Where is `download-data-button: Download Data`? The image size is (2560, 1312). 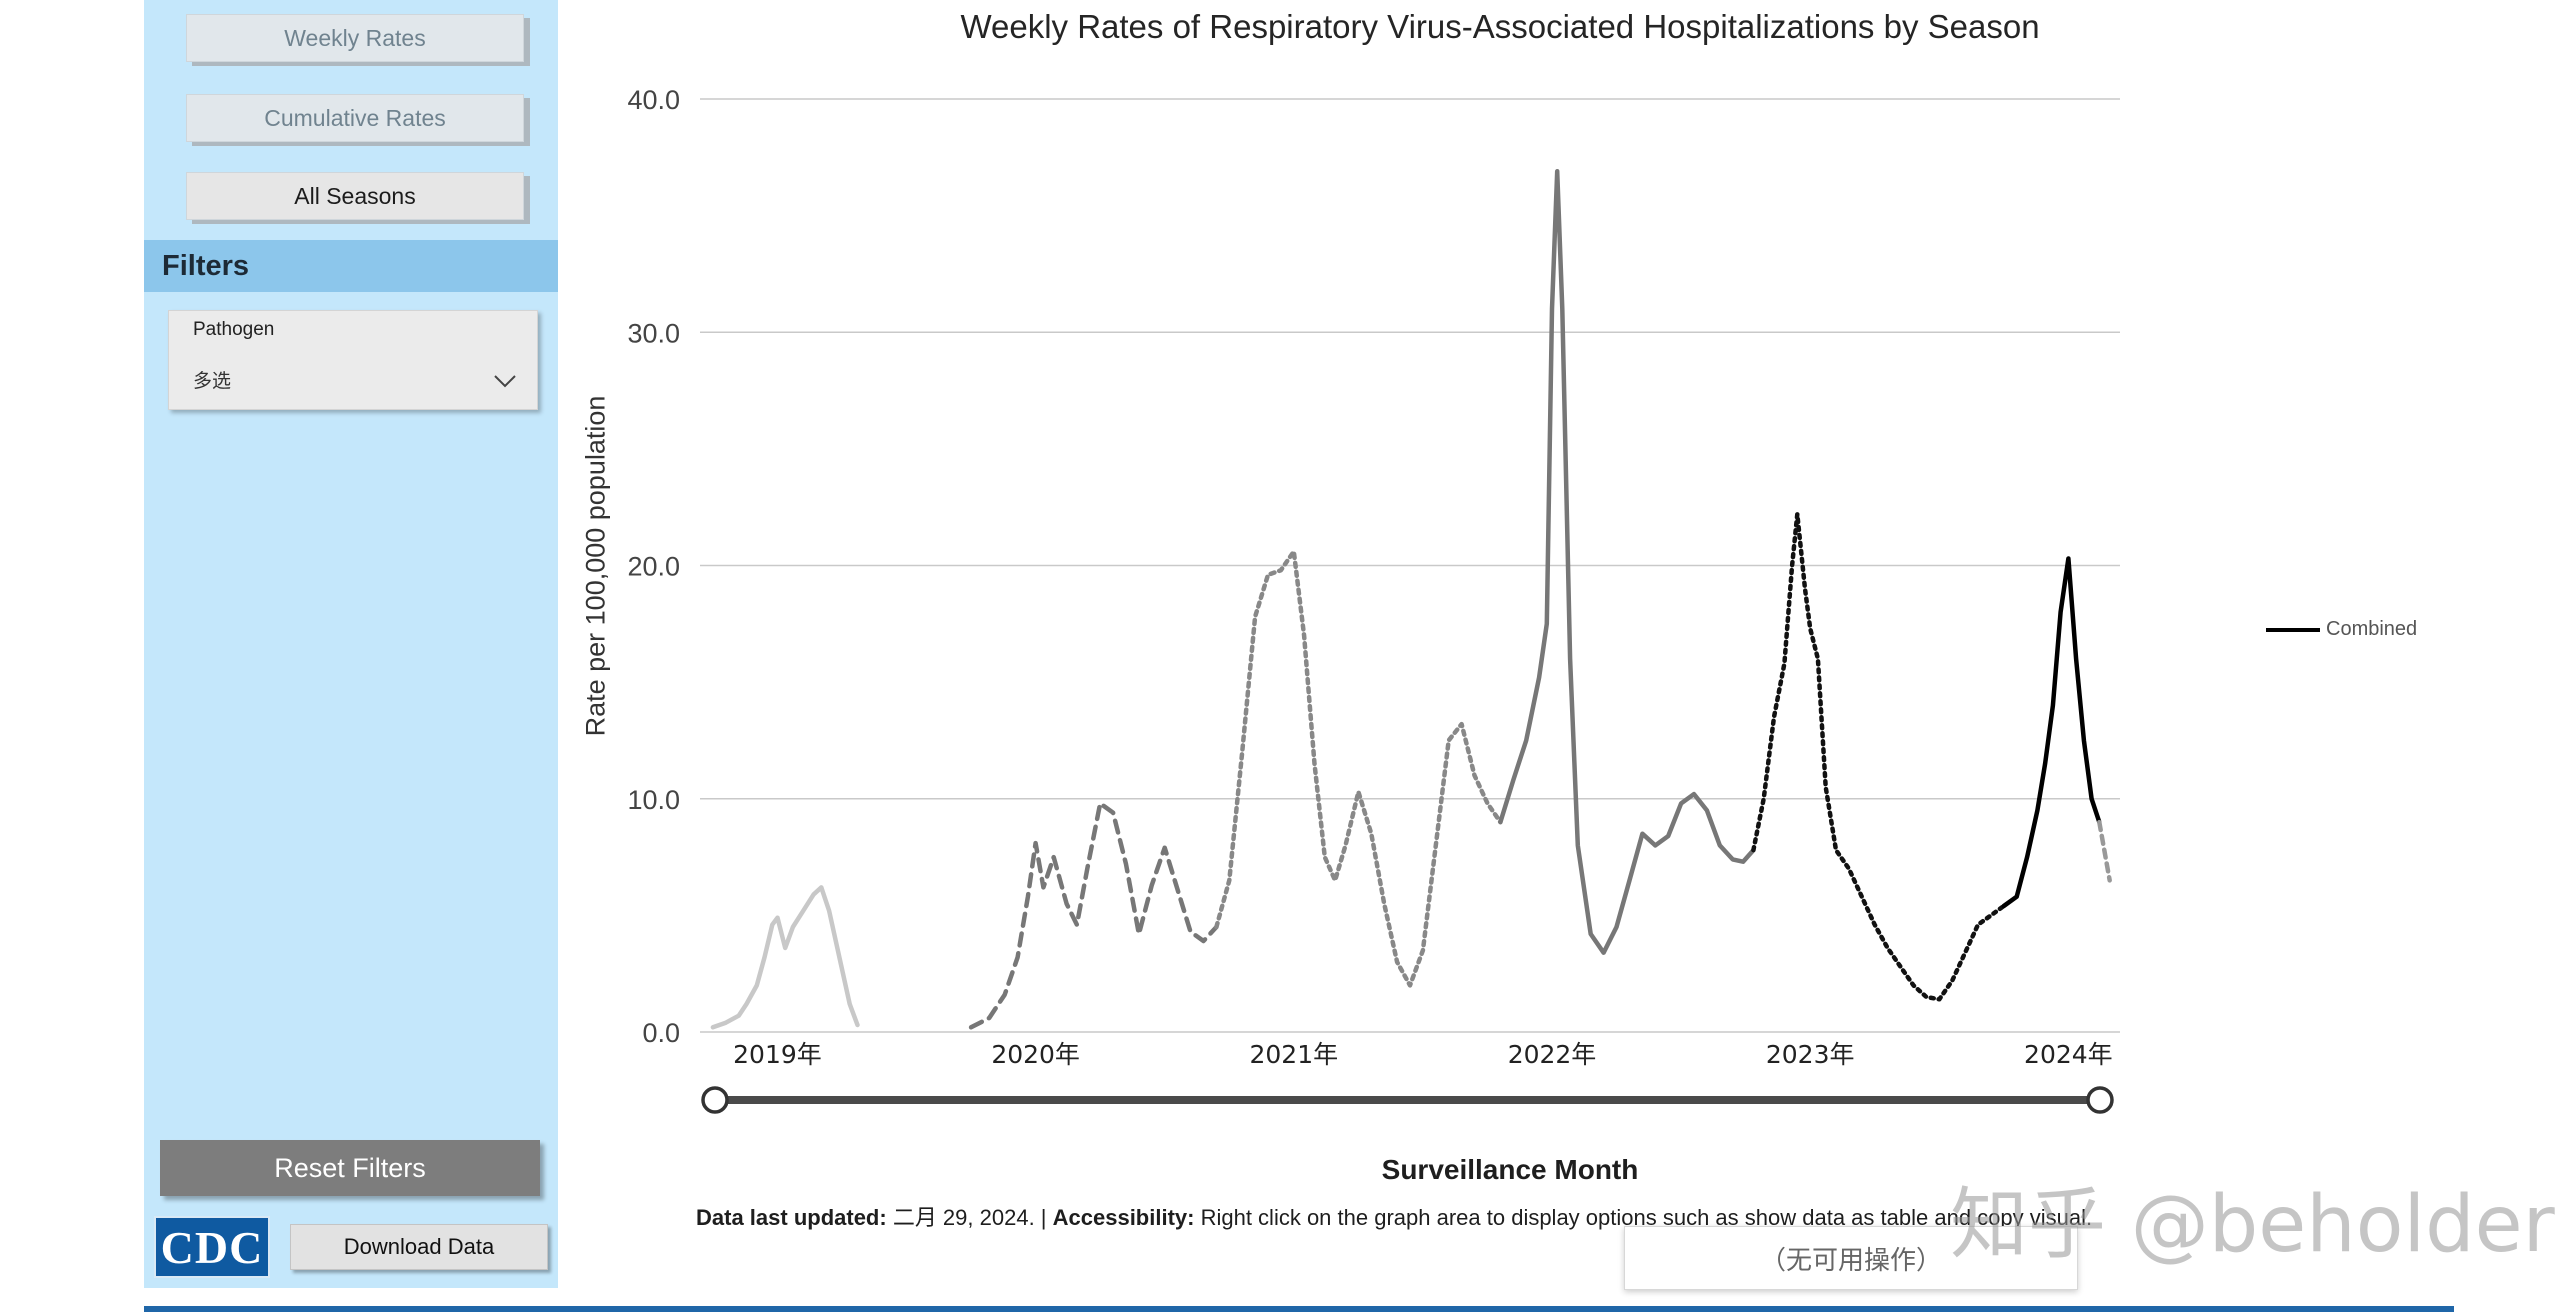
download-data-button: Download Data is located at coordinates (419, 1247).